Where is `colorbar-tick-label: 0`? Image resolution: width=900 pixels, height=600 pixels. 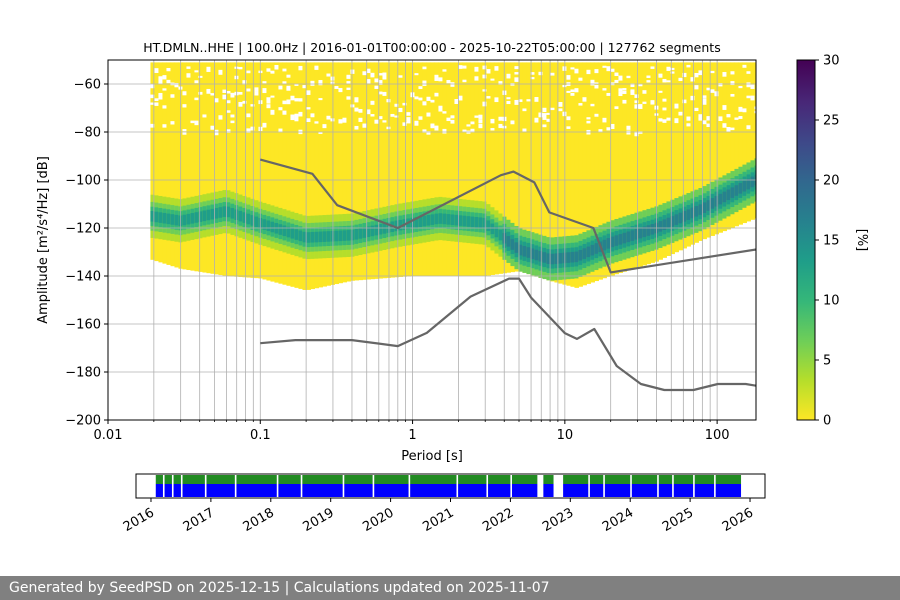
colorbar-tick-label: 0 is located at coordinates (827, 421).